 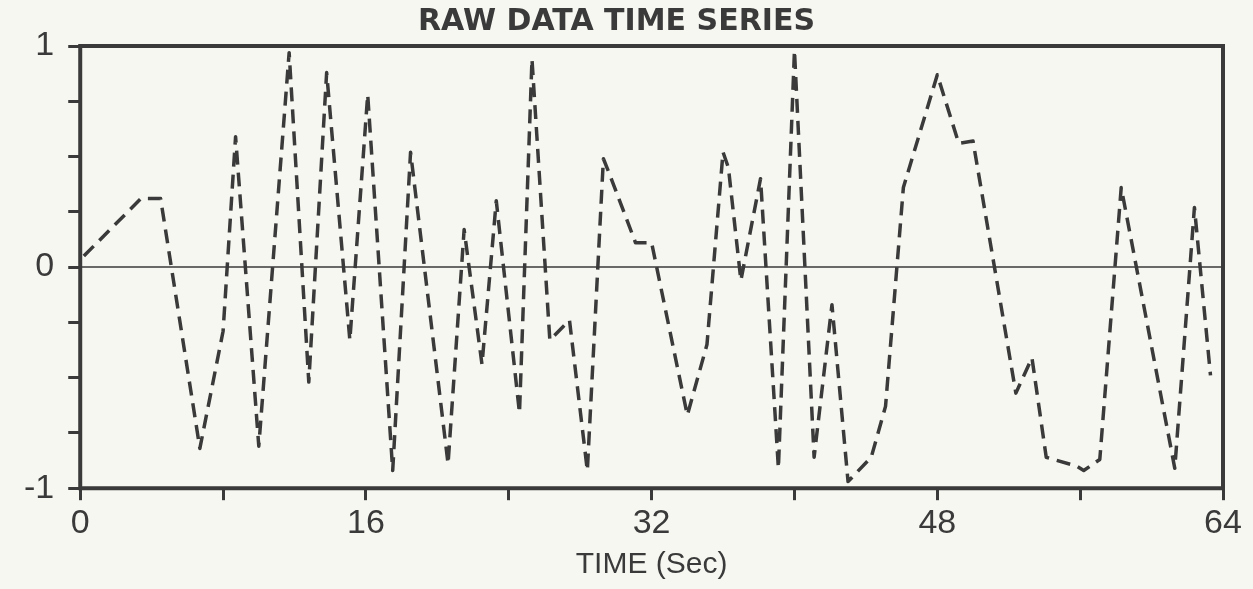 What do you see at coordinates (45, 264) in the screenshot?
I see `y-tick-label: 0` at bounding box center [45, 264].